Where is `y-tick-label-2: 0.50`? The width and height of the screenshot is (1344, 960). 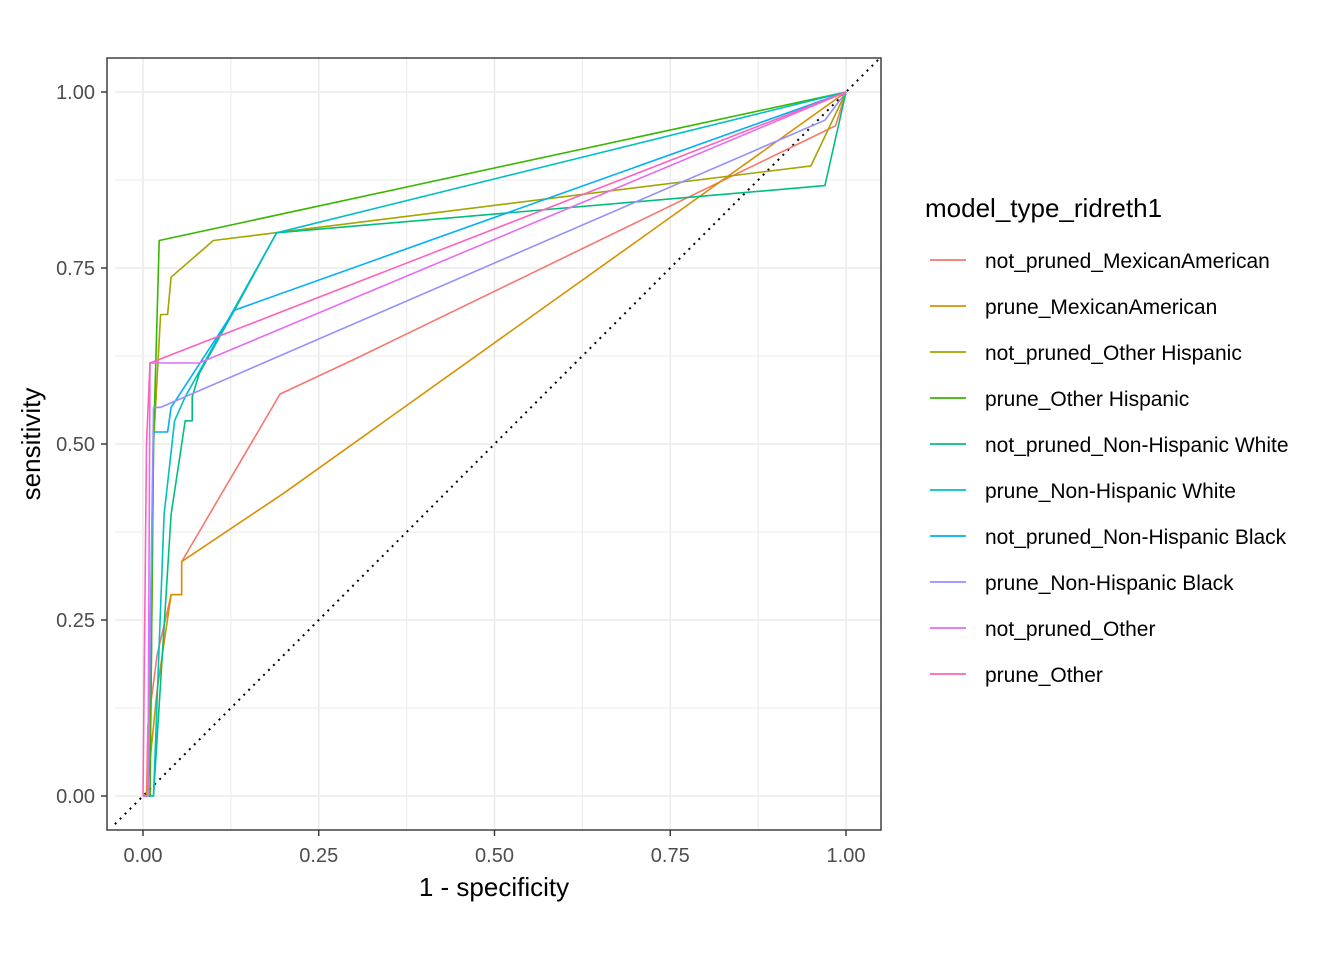
y-tick-label-2: 0.50 is located at coordinates (75, 445).